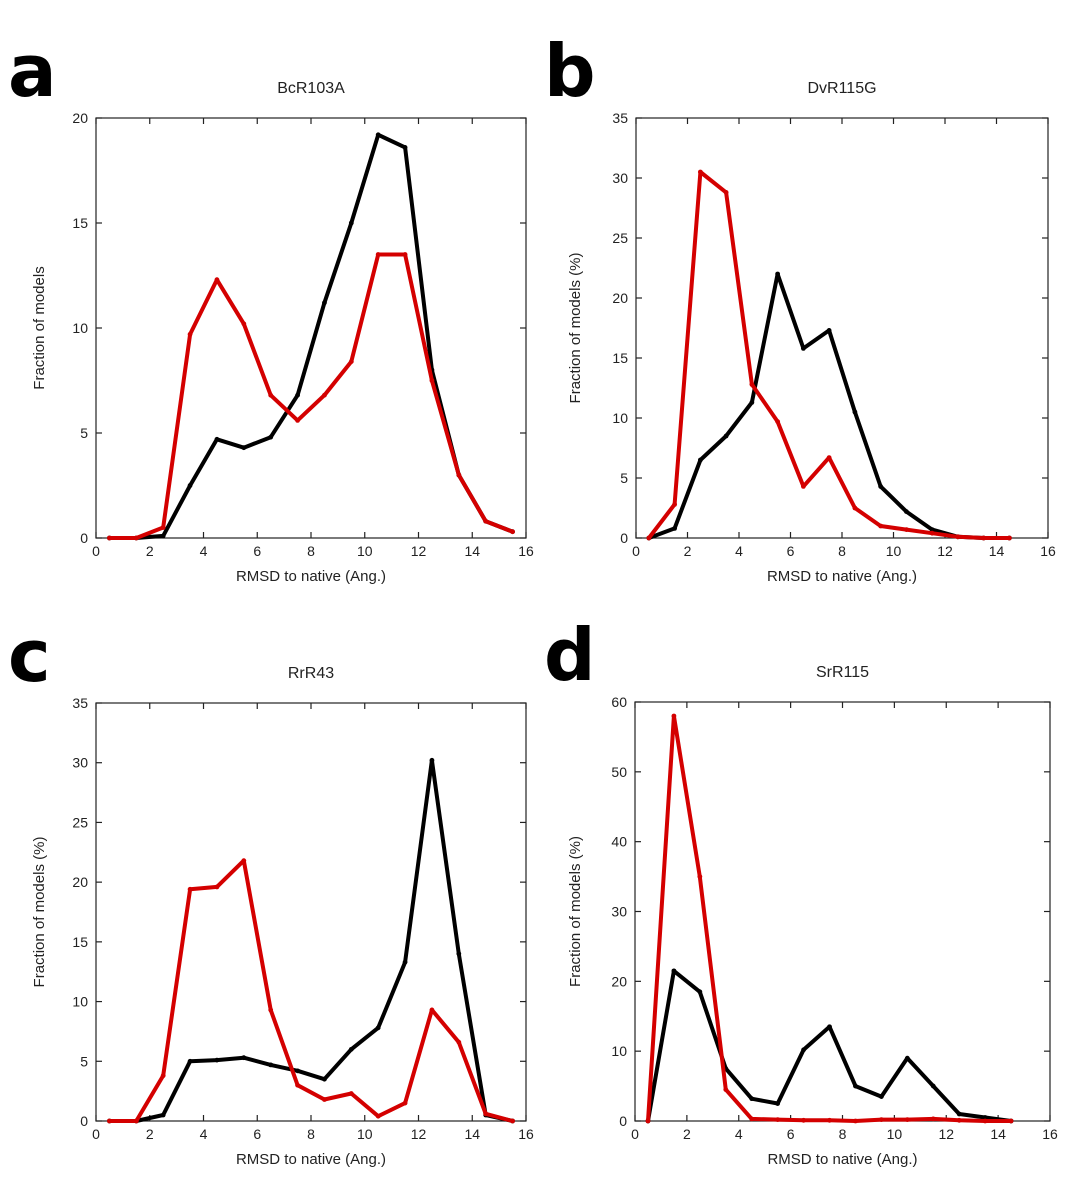 Image resolution: width=1073 pixels, height=1182 pixels. Describe the element at coordinates (419, 551) in the screenshot. I see `x-tick-label: 12` at that location.